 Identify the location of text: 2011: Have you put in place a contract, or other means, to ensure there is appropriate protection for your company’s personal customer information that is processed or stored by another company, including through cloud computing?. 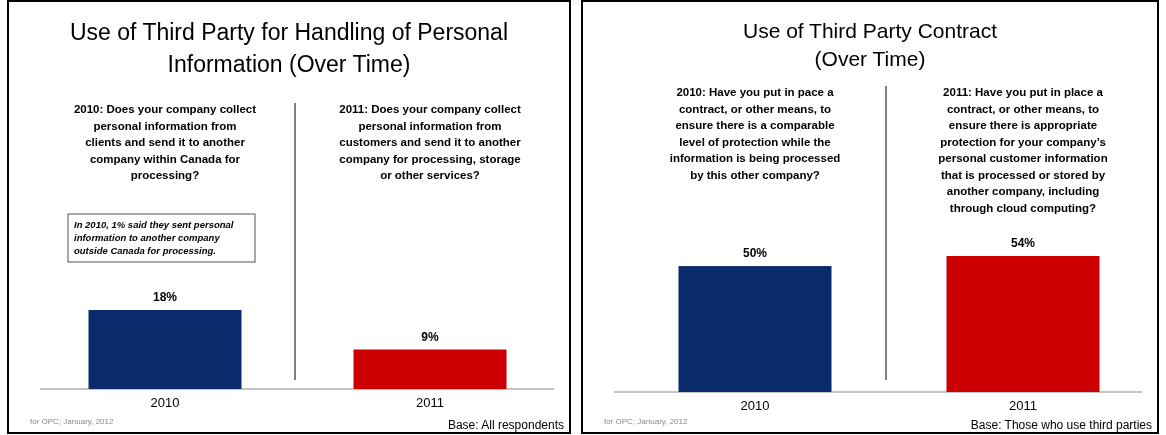
(1023, 150).